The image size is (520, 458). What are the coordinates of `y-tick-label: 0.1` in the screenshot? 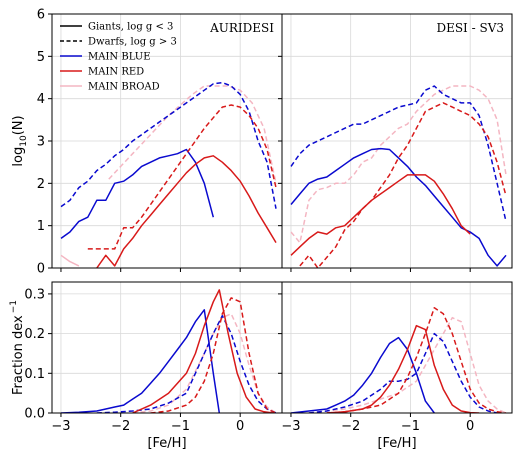 It's located at (34, 374).